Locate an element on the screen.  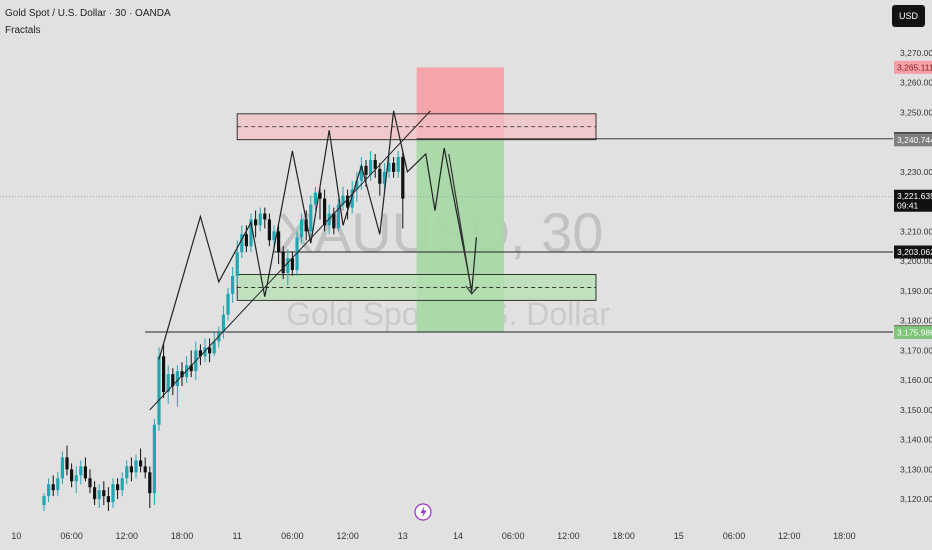
projection-arrow-head is located at coordinates (472, 290).